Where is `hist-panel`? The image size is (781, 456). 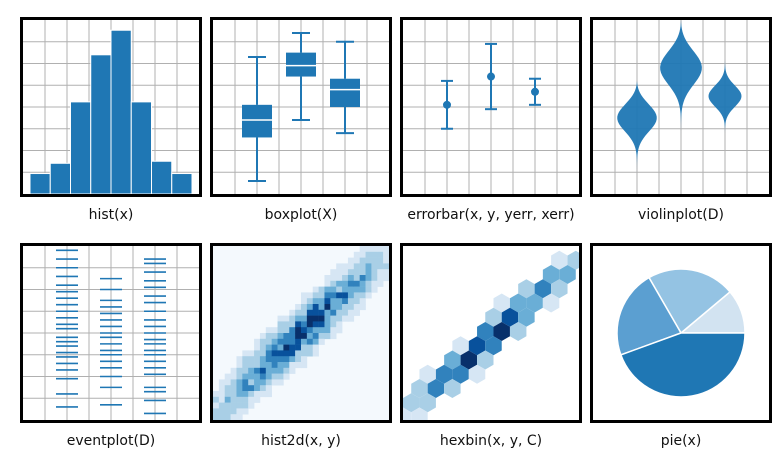
hist-panel is located at coordinates (111, 107).